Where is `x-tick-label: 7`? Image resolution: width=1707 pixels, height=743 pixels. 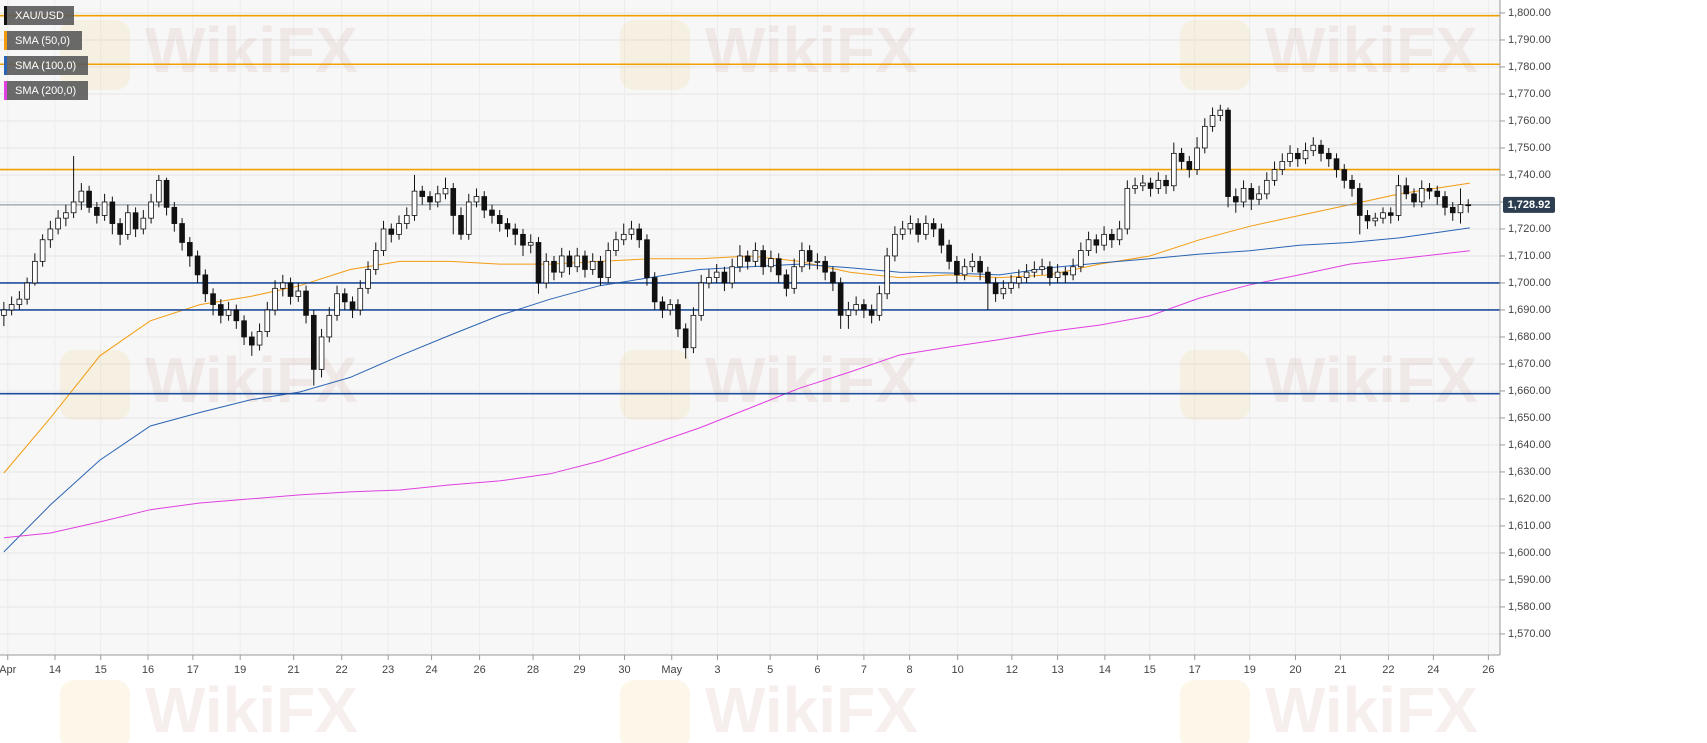 x-tick-label: 7 is located at coordinates (864, 670).